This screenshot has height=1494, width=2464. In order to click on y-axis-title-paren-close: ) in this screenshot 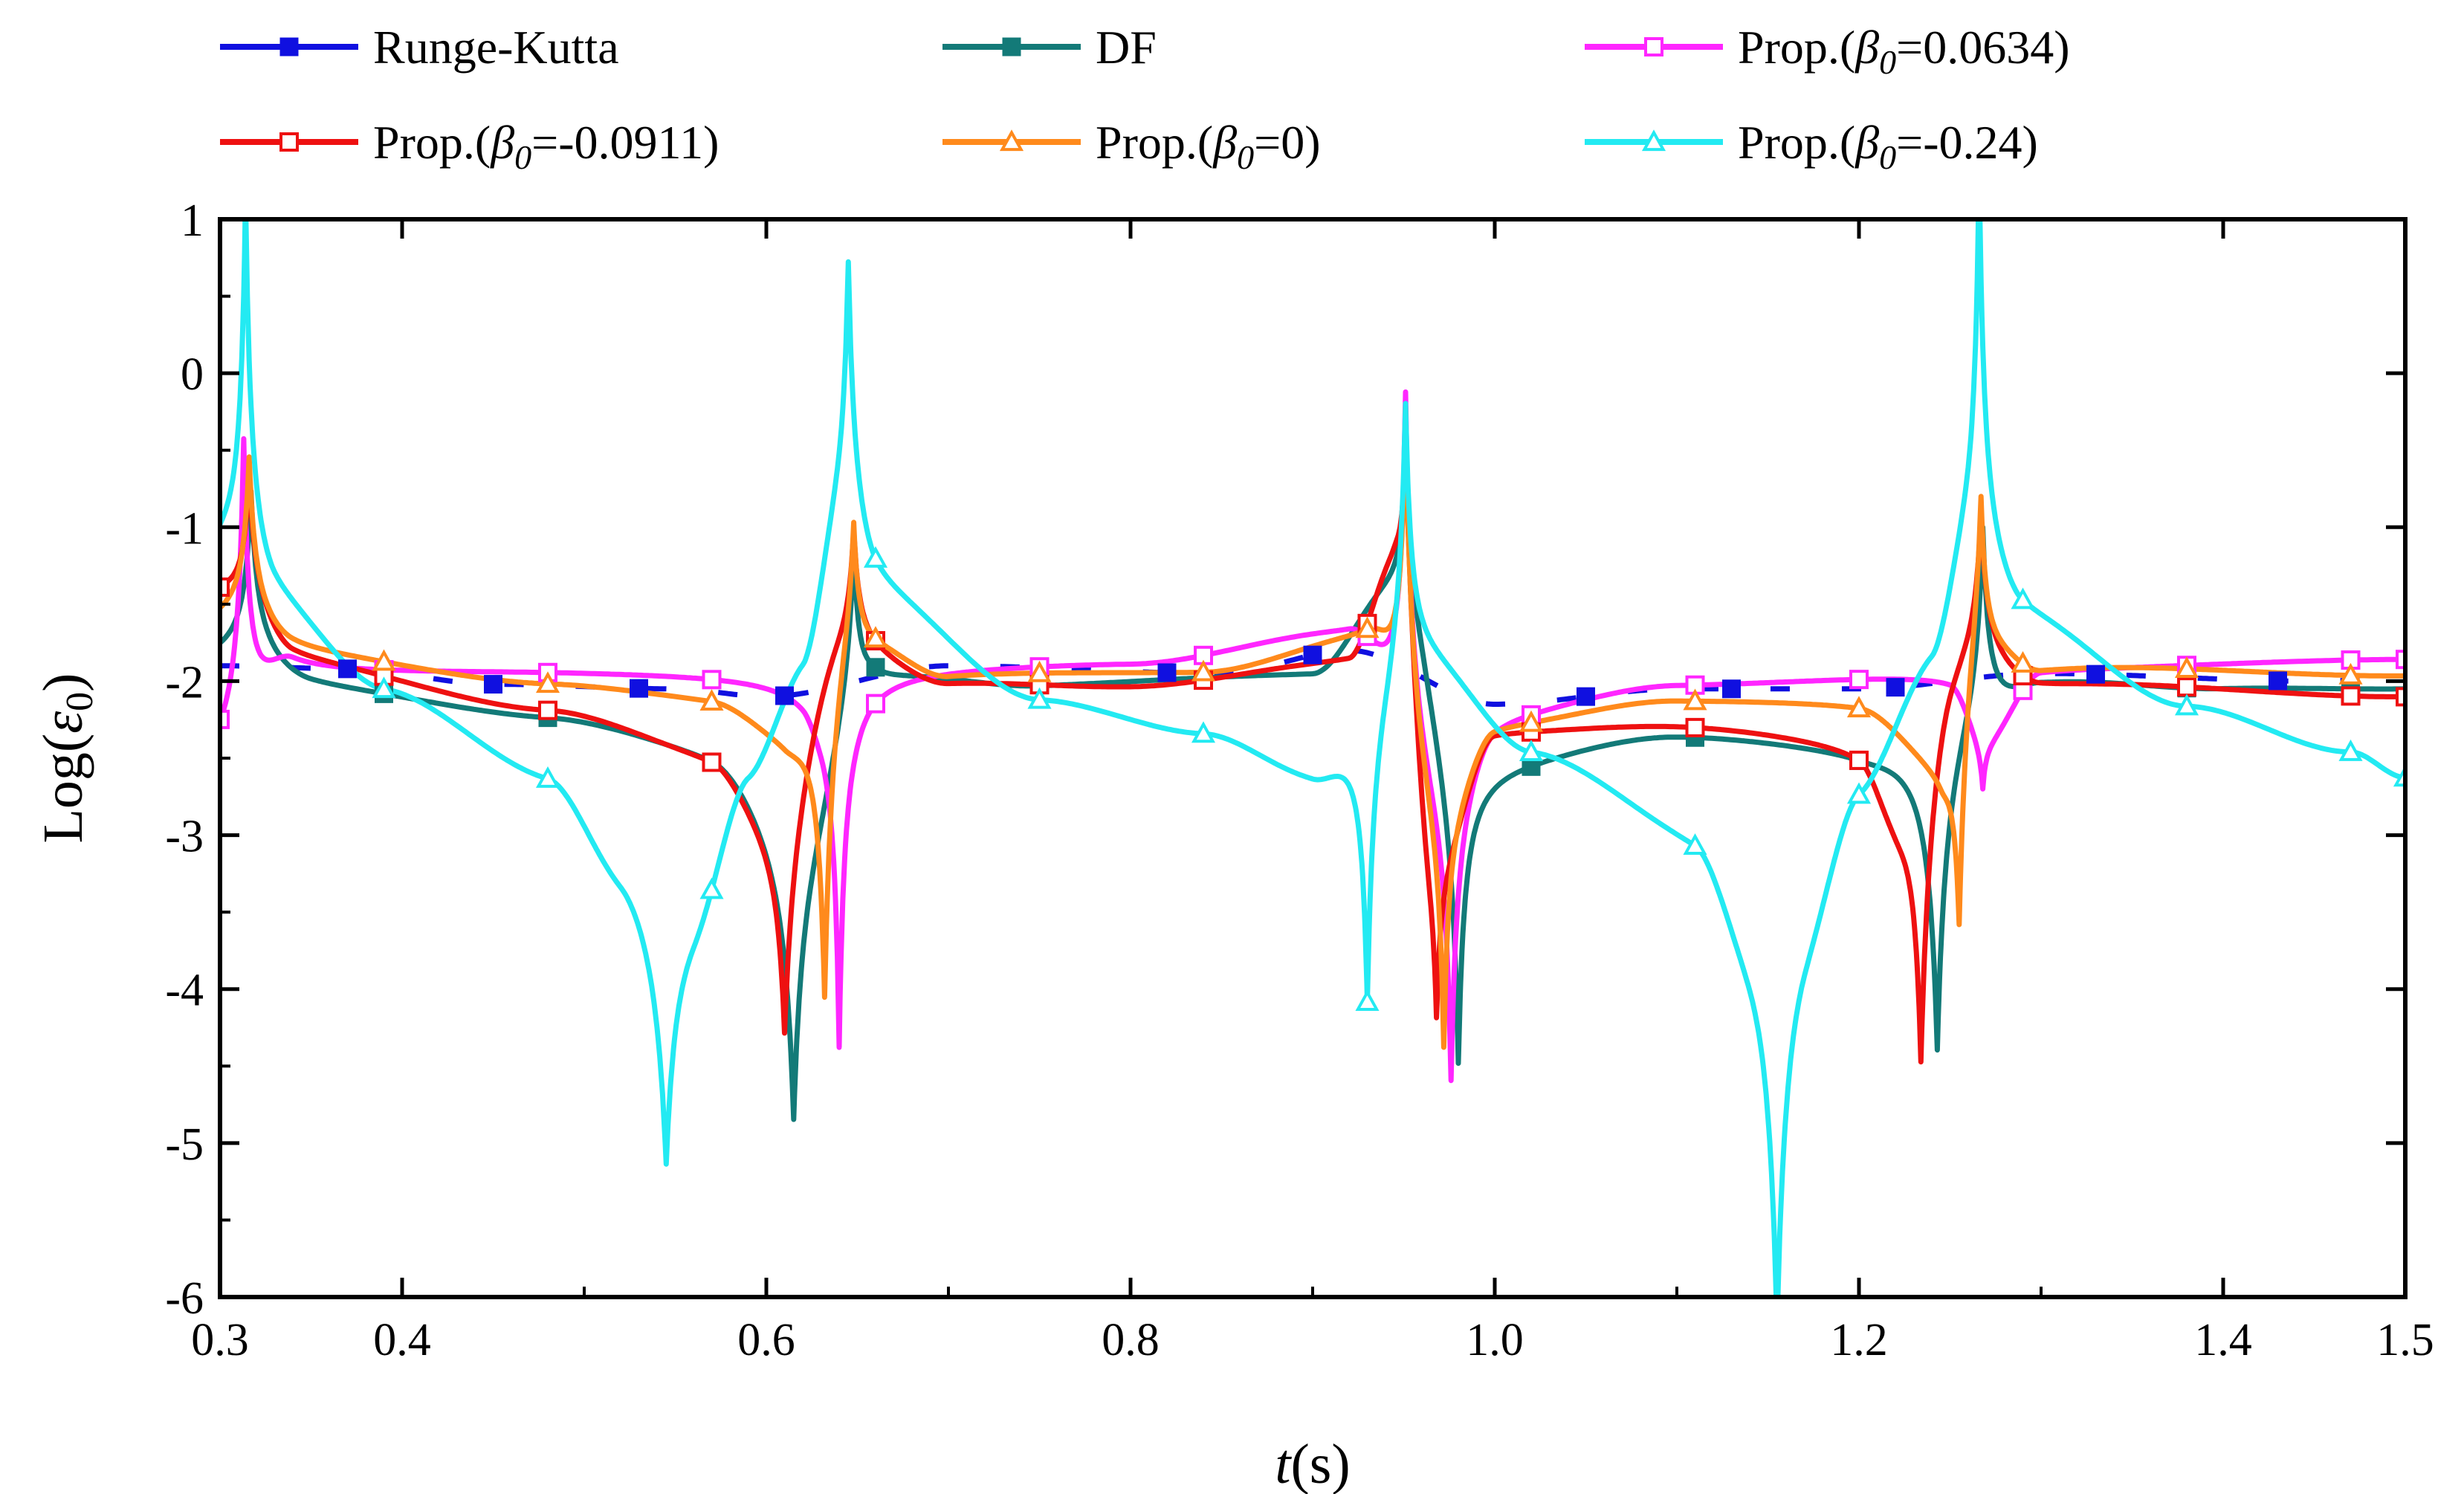, I will do `click(63, 682)`.